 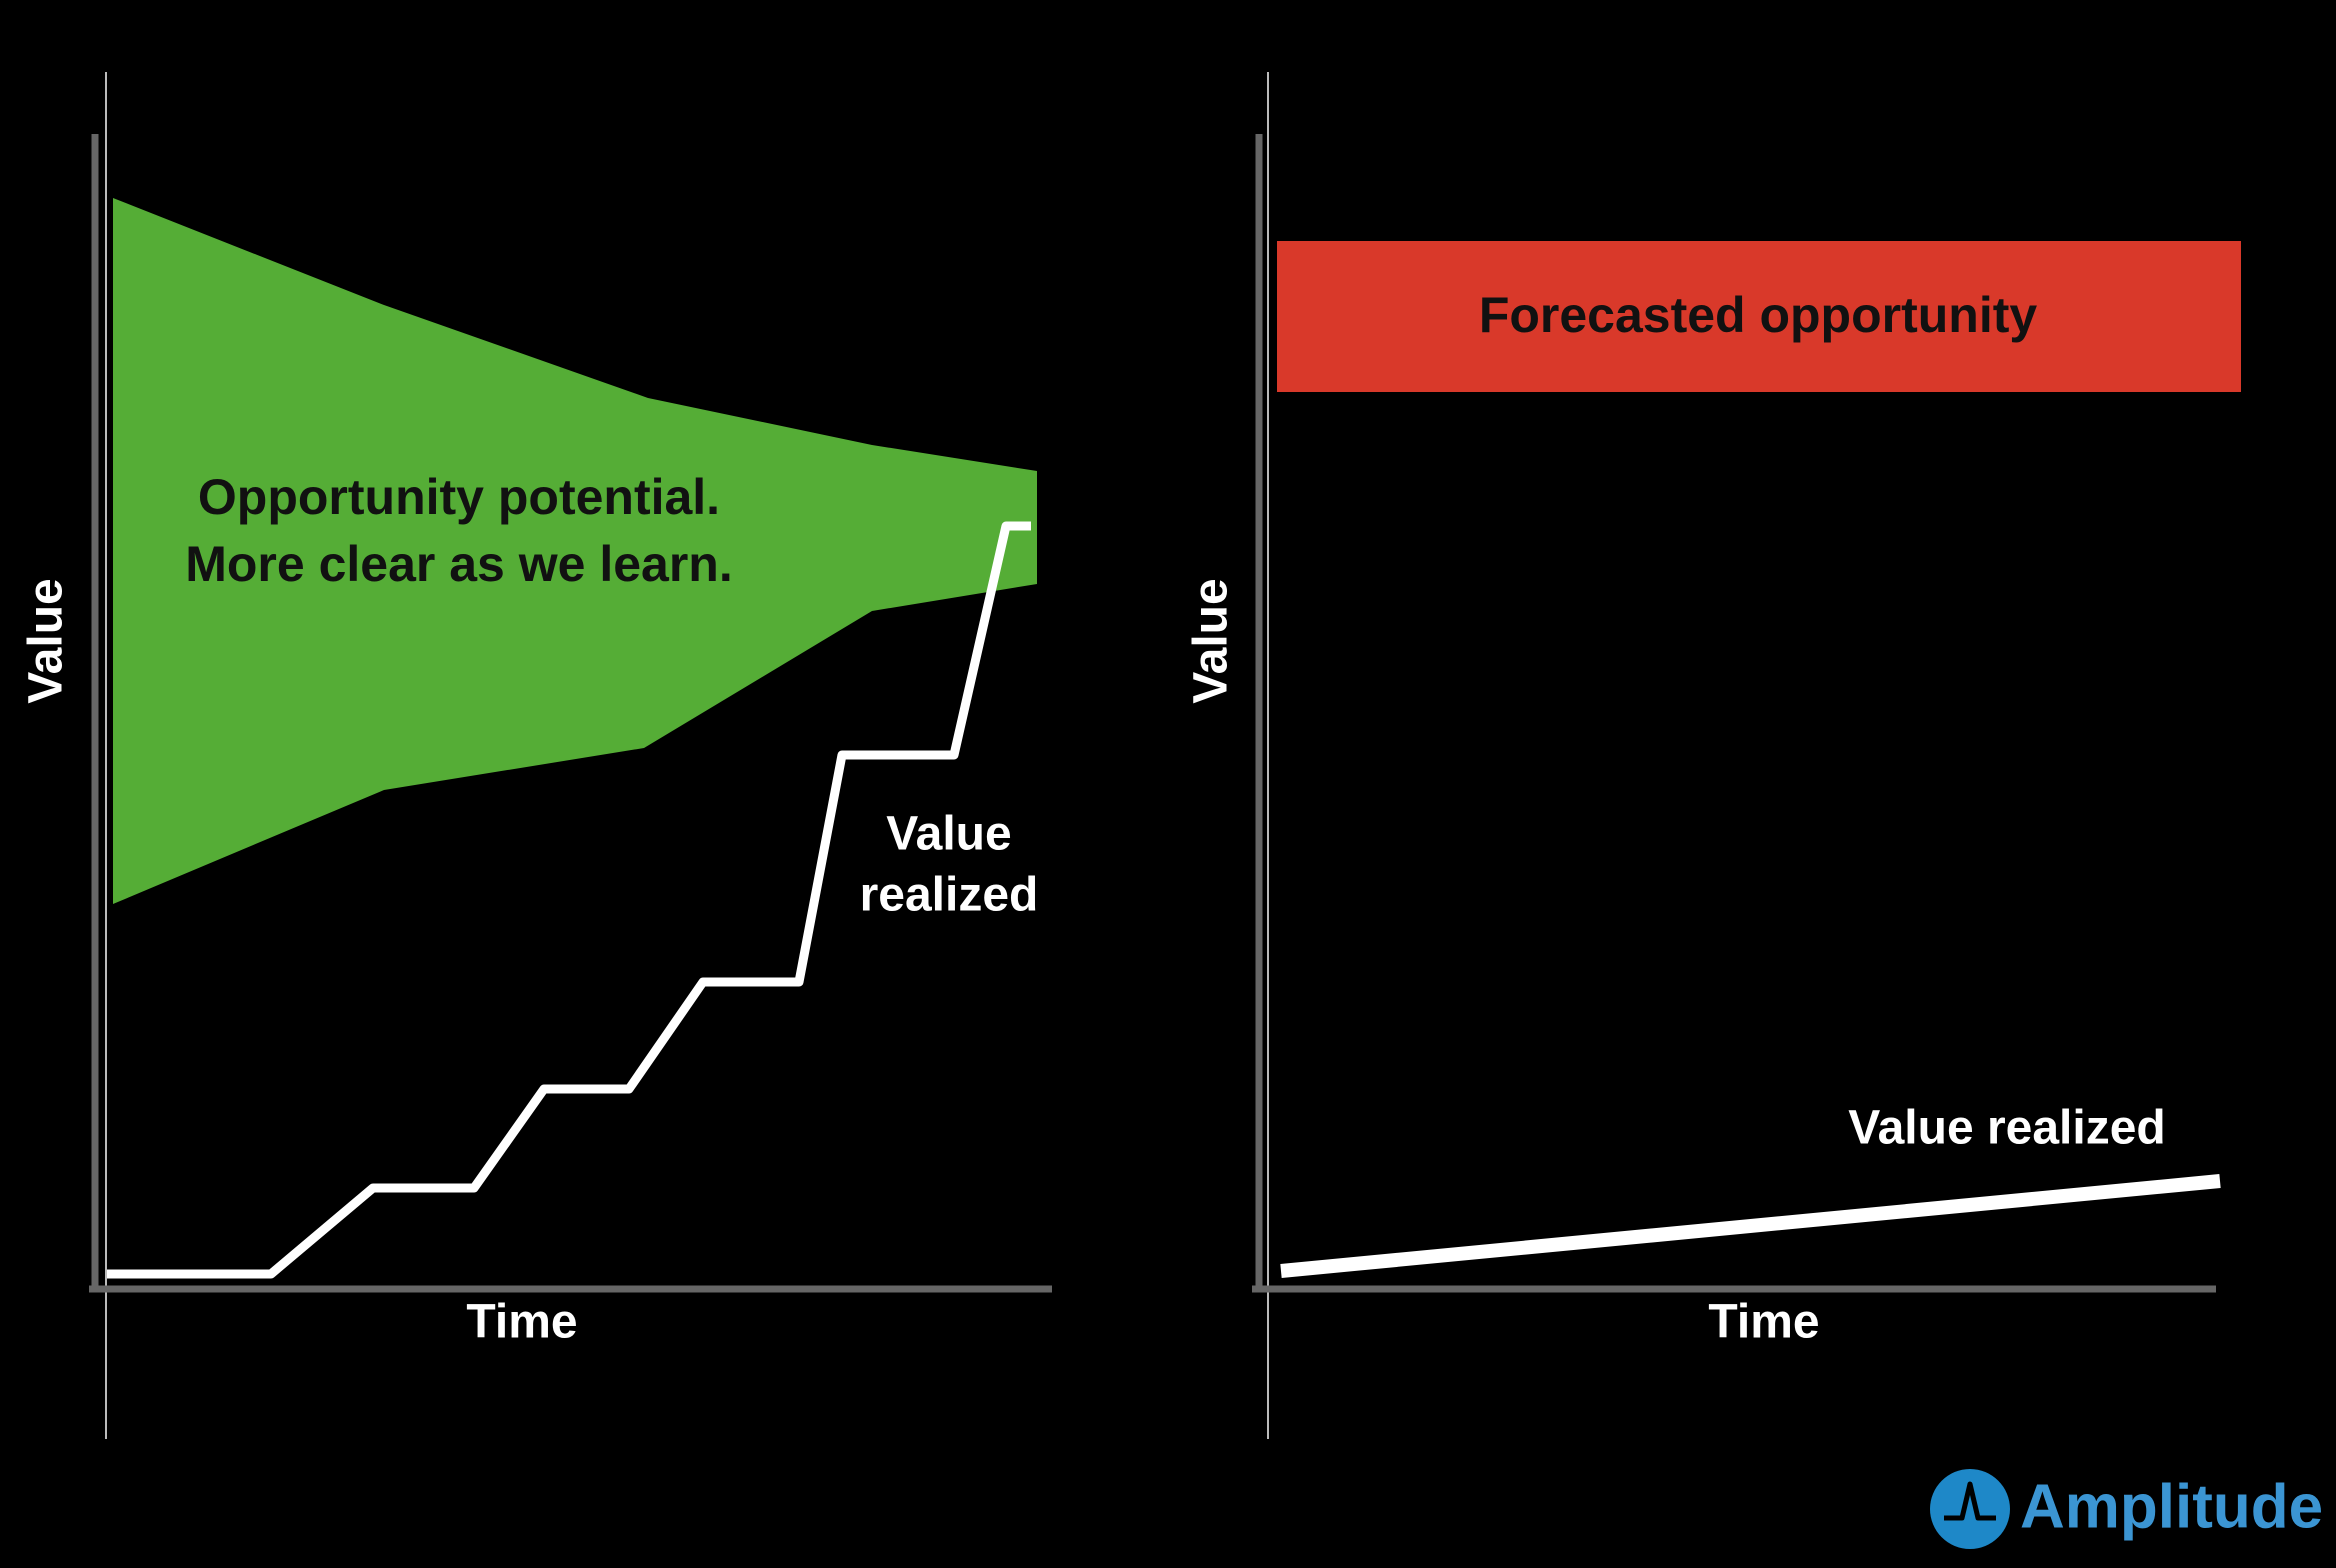 I want to click on line-label: realized, so click(x=949, y=895).